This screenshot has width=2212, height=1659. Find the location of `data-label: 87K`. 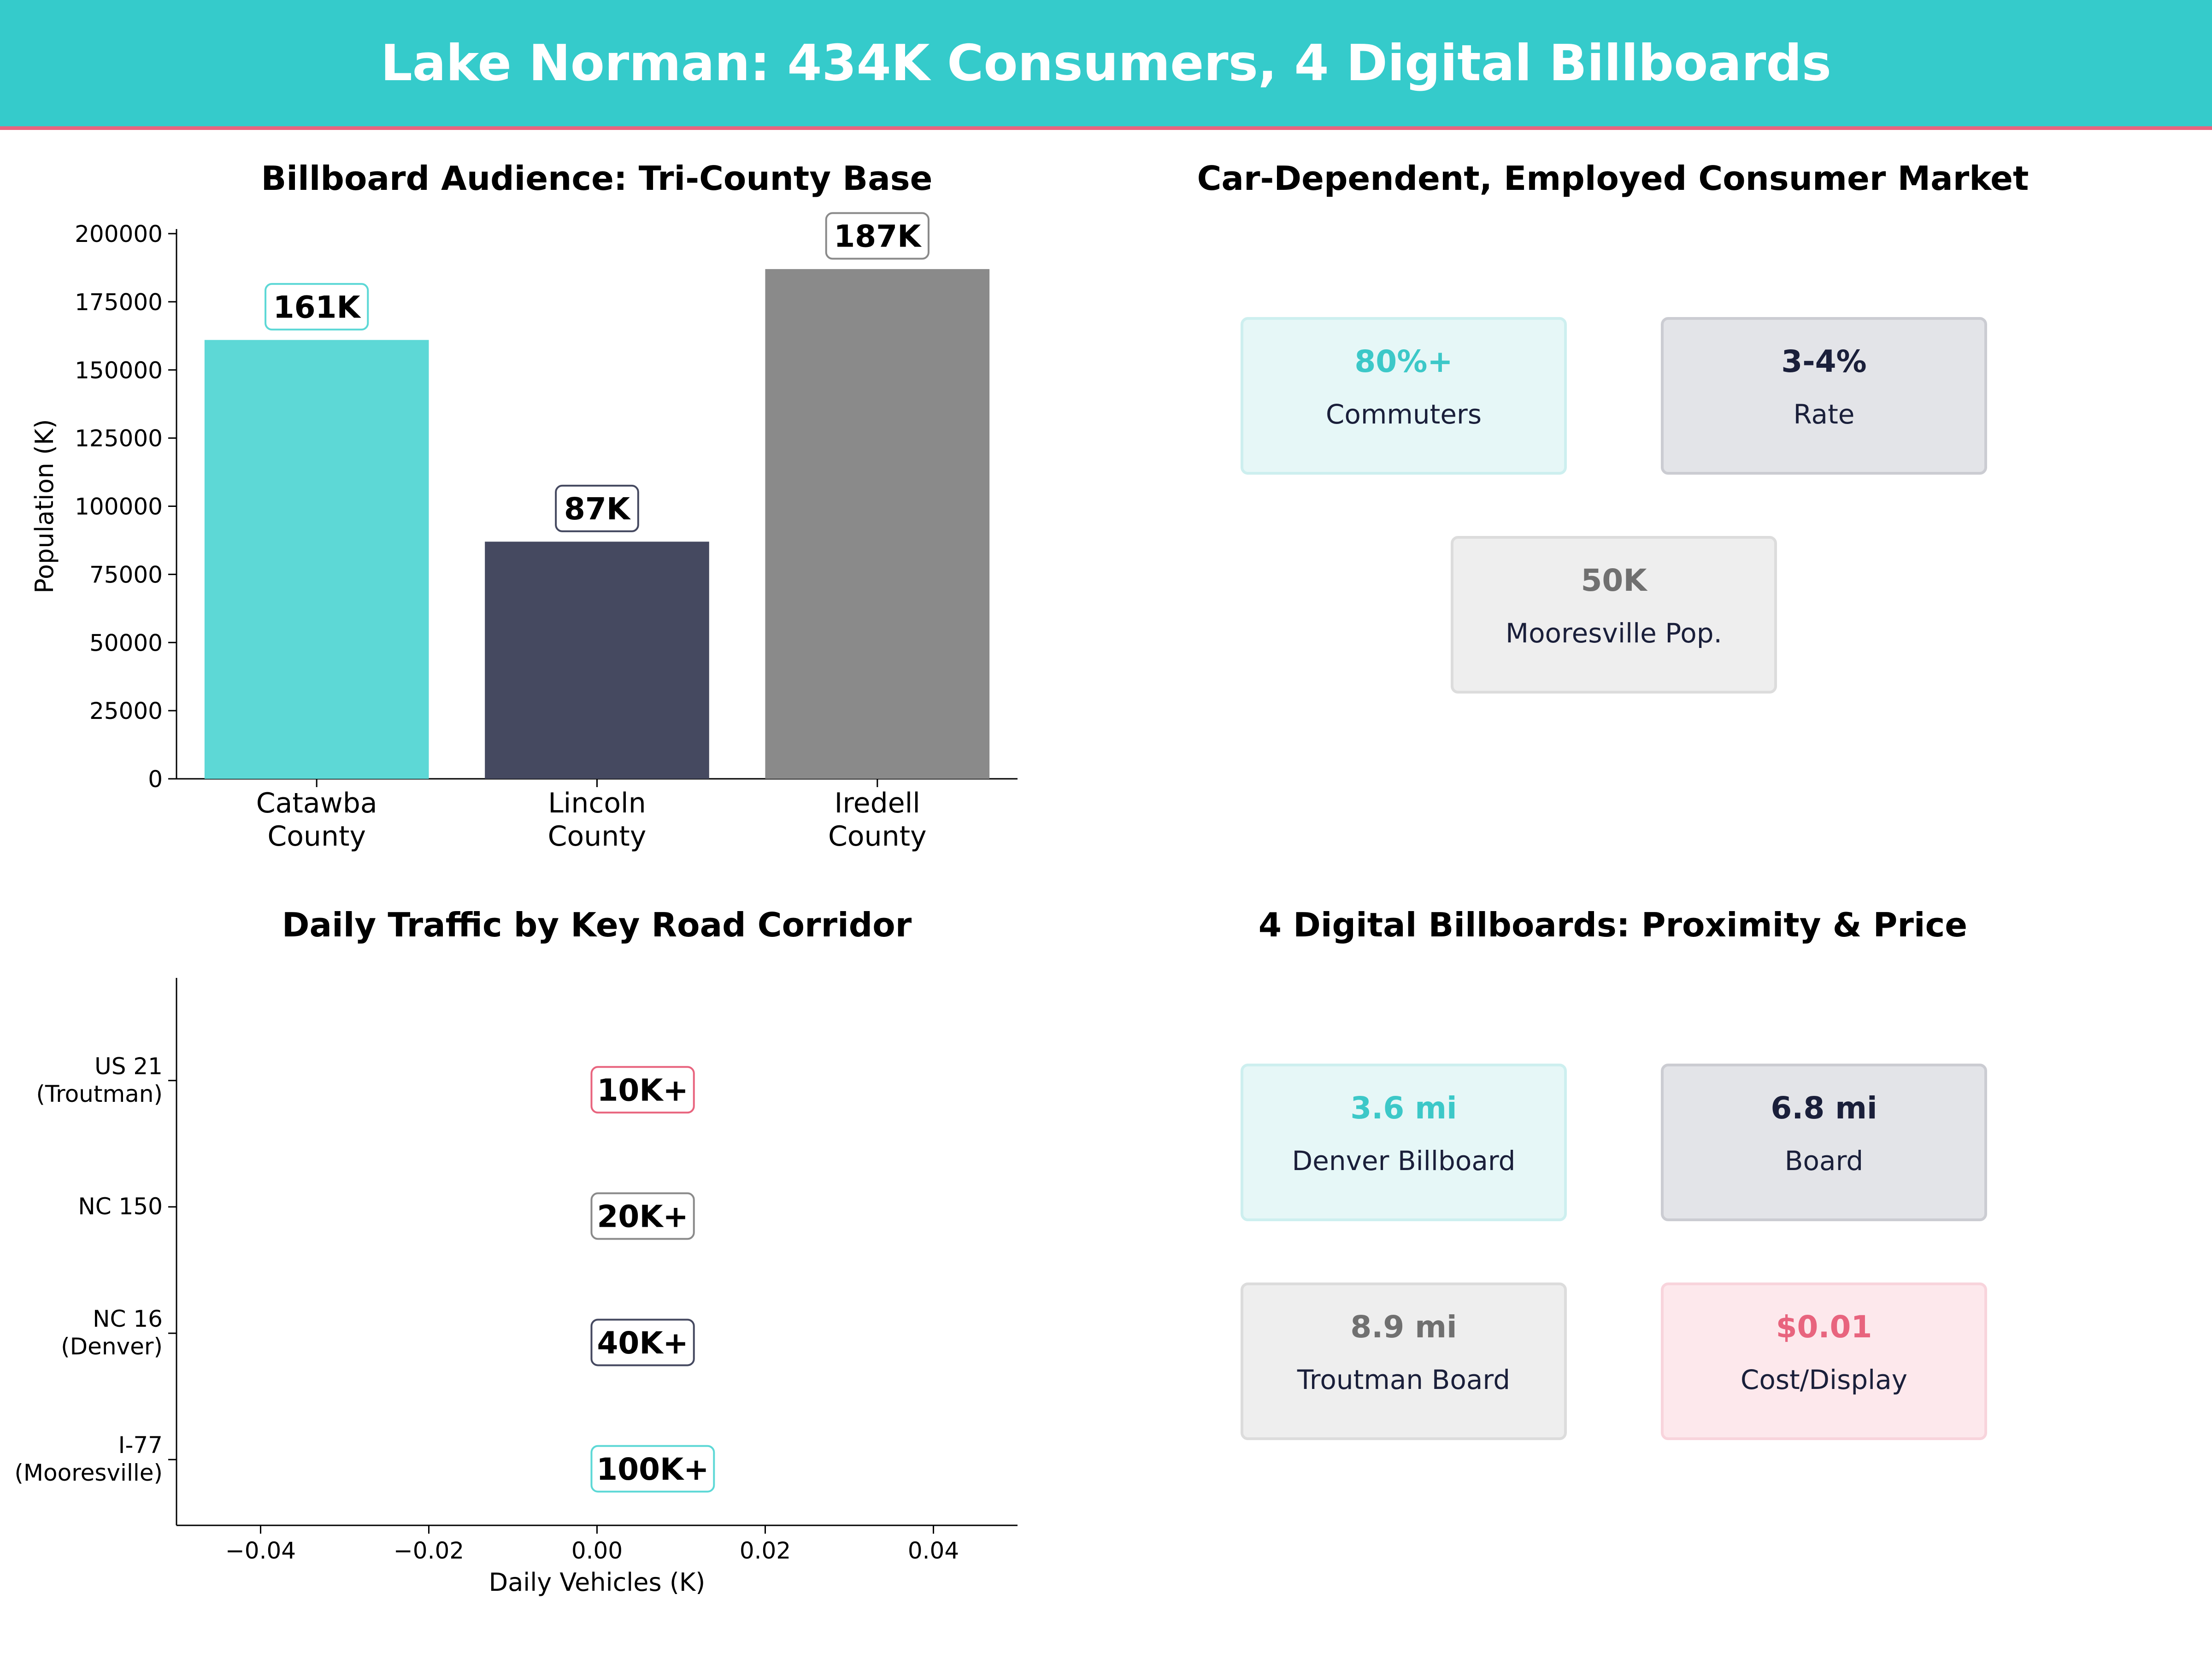

data-label: 87K is located at coordinates (597, 509).